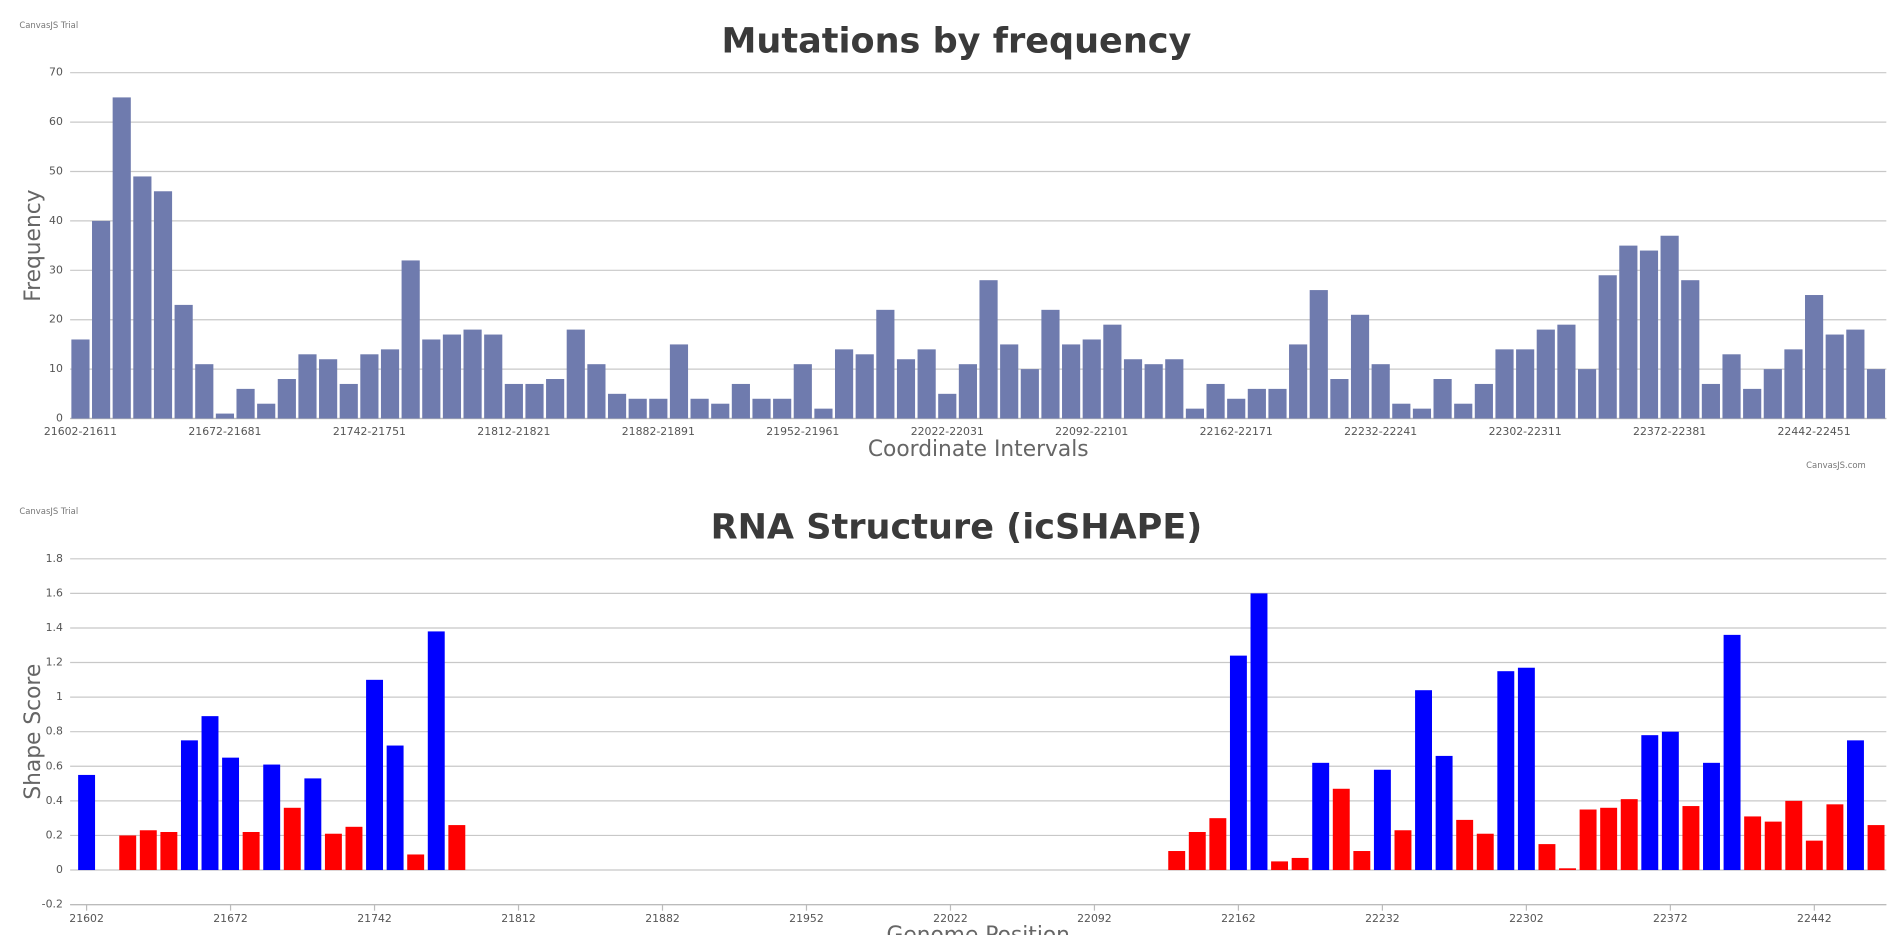 Image resolution: width=1896 pixels, height=935 pixels. Describe the element at coordinates (374, 918) in the screenshot. I see `x-tick-label: 21742` at that location.